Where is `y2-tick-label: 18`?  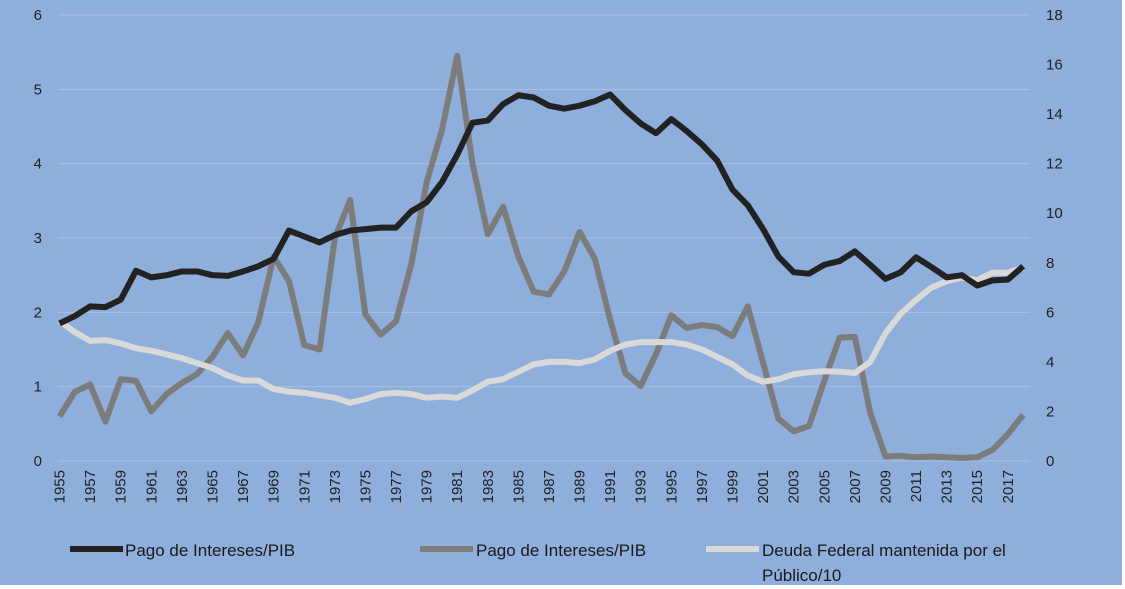
y2-tick-label: 18 is located at coordinates (1054, 15).